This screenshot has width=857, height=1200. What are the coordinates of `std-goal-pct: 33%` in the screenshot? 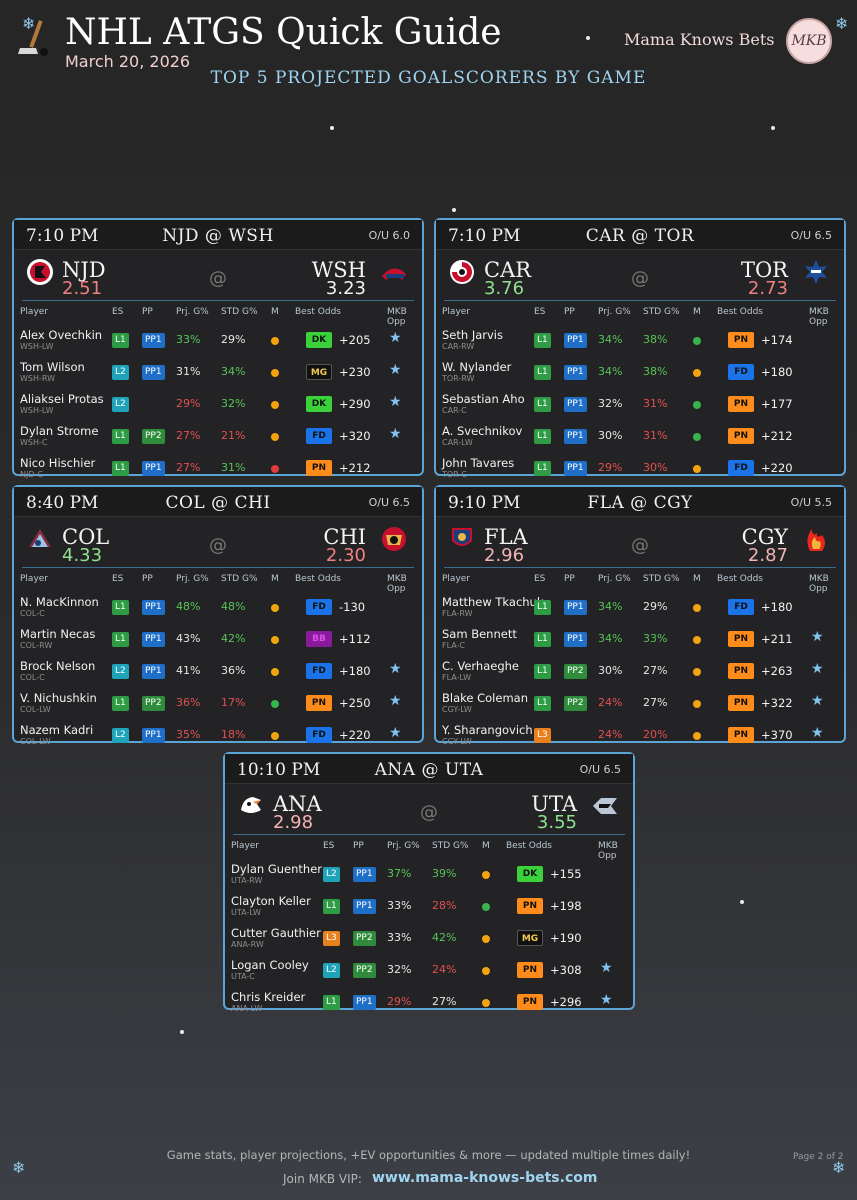 It's located at (655, 638).